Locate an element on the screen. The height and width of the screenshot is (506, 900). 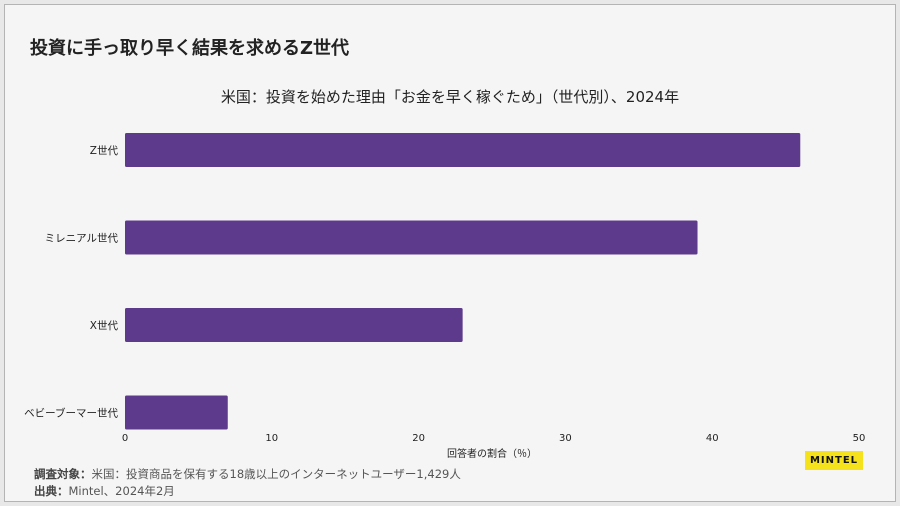
survey-note: 調査対象：米国：投資商品を保有する18歳以上のインターネットユーザー1,429人 is located at coordinates (247, 474).